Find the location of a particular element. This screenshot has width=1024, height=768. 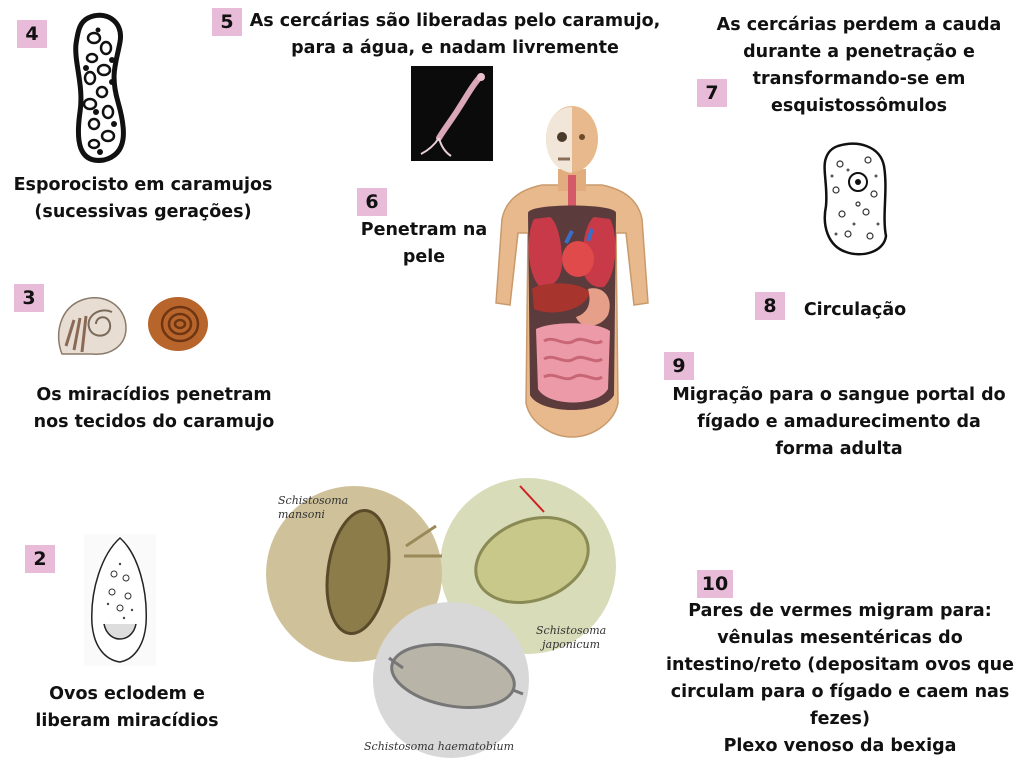

step-7-badge: 7 is located at coordinates (712, 93).